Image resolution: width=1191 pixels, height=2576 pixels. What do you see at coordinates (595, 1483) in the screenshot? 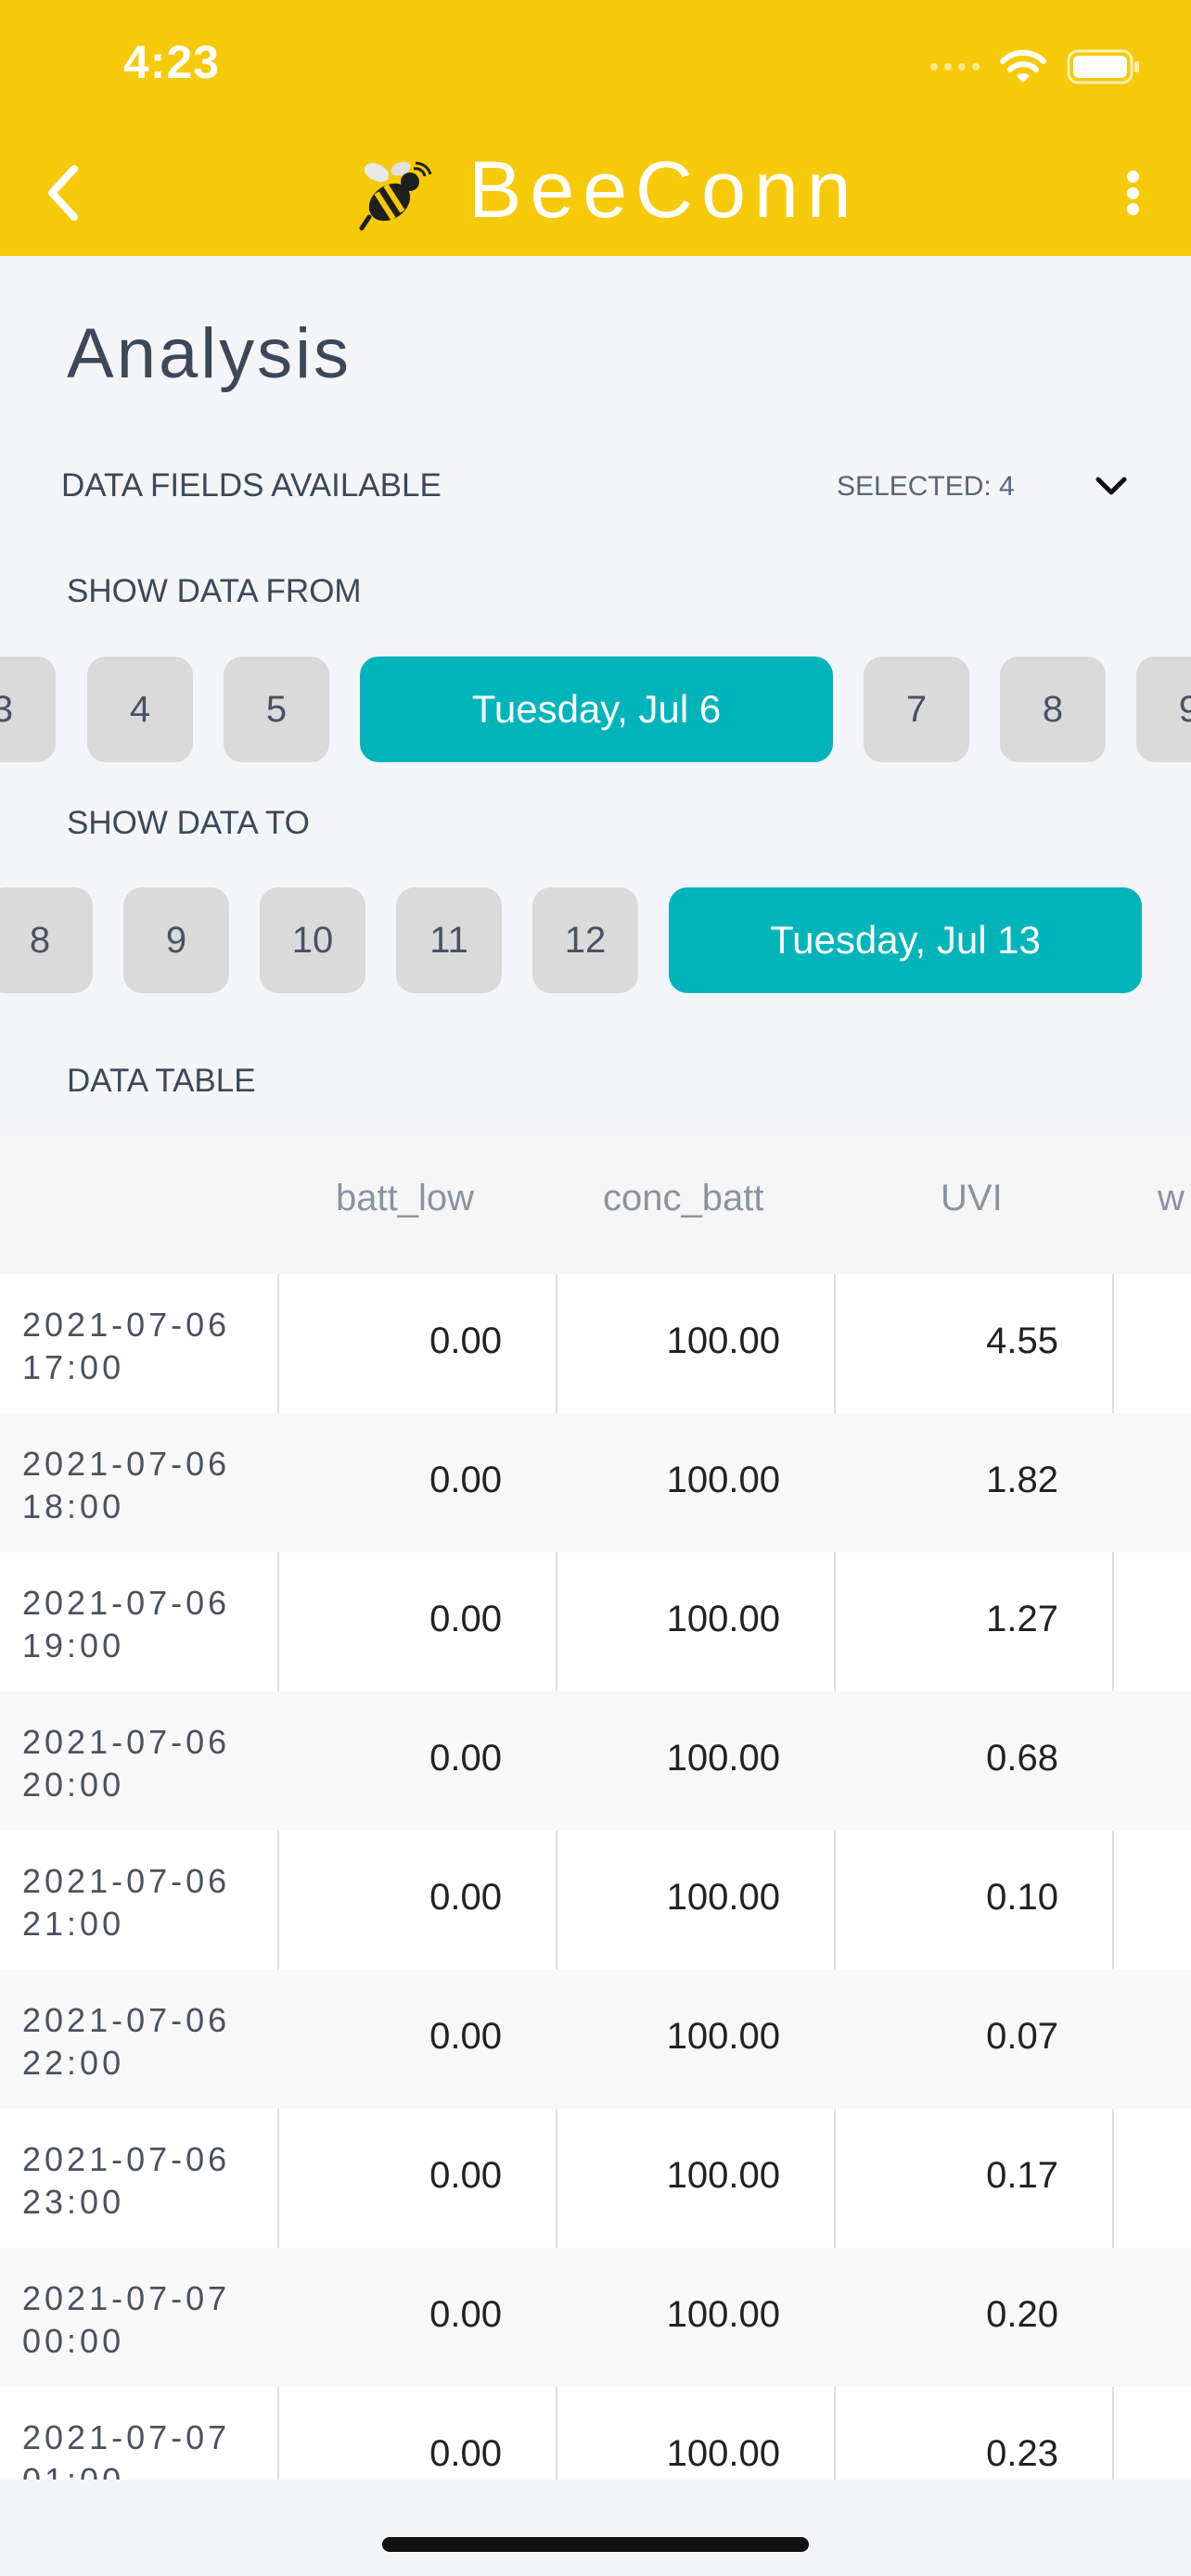
I see `table-row: 2021-07-06 18:00 0.00 100.00 1.82` at bounding box center [595, 1483].